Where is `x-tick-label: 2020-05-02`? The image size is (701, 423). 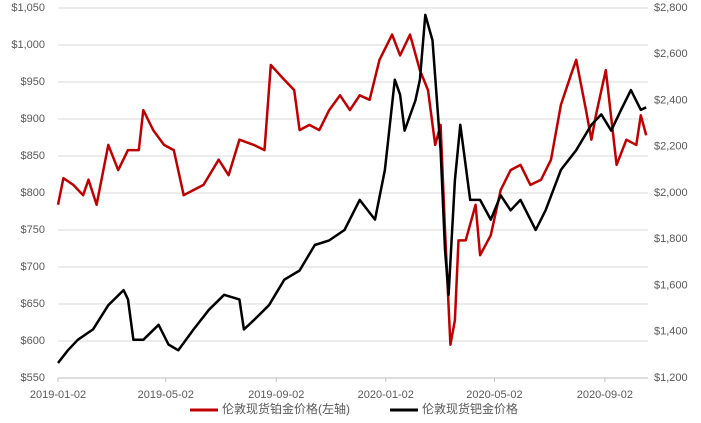 x-tick-label: 2020-05-02 is located at coordinates (494, 395).